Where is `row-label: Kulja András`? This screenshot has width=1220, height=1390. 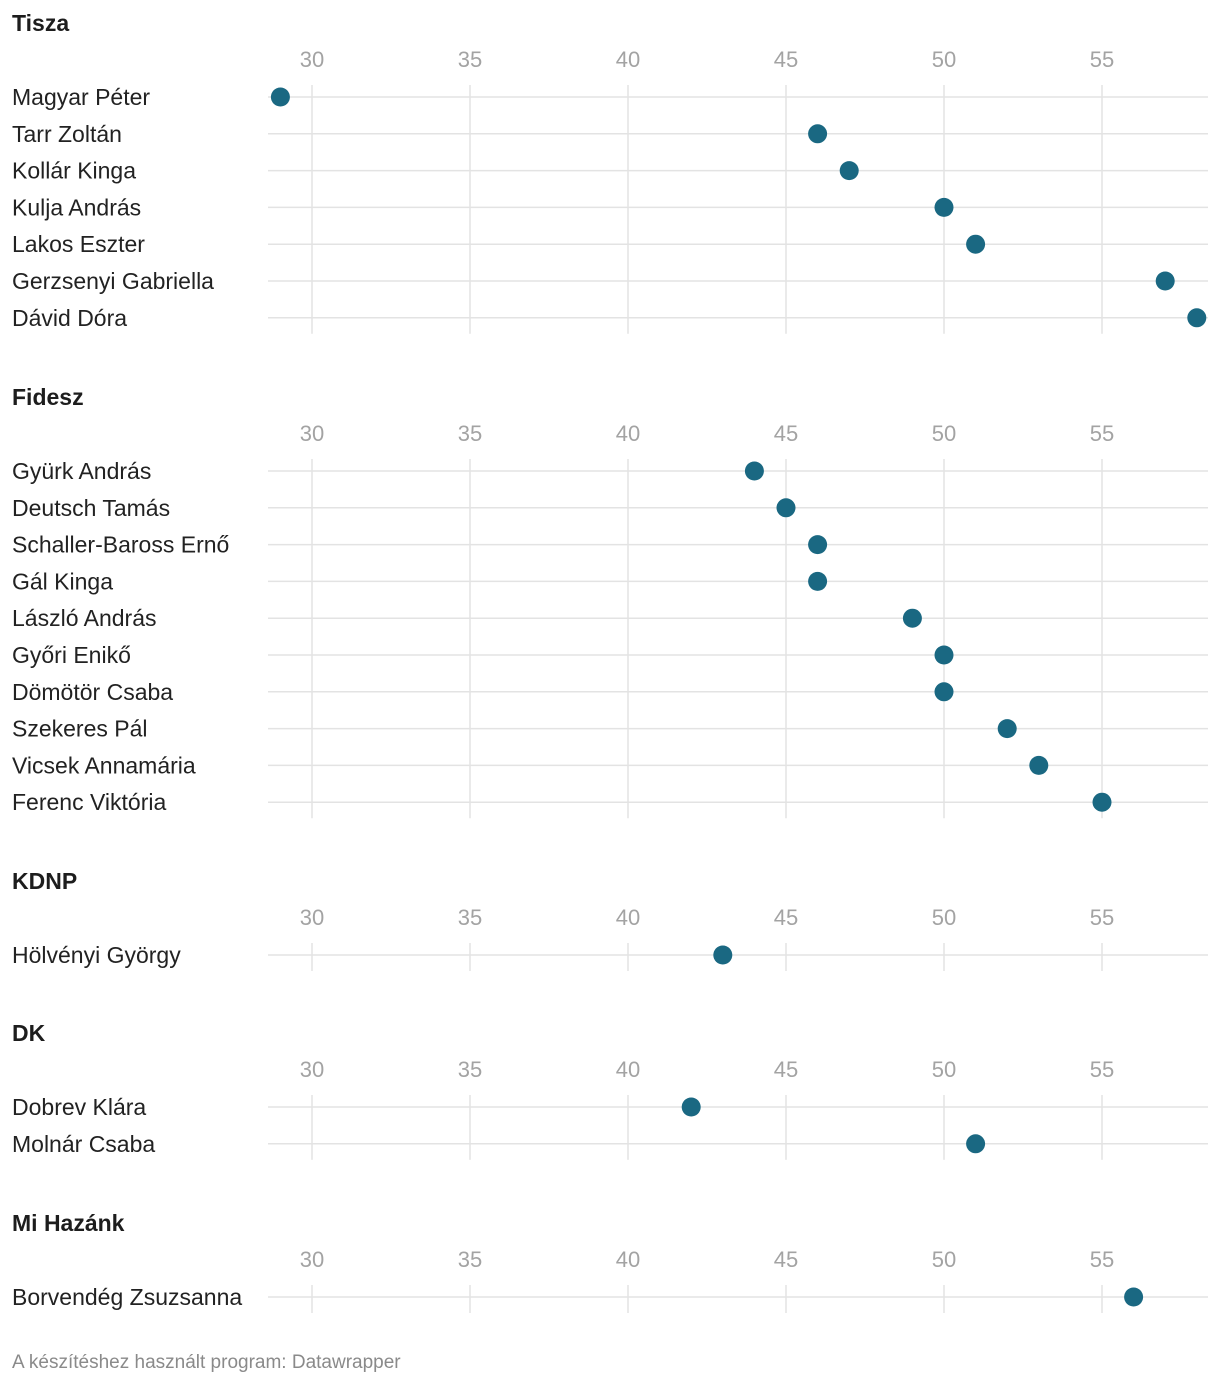 row-label: Kulja András is located at coordinates (76, 207).